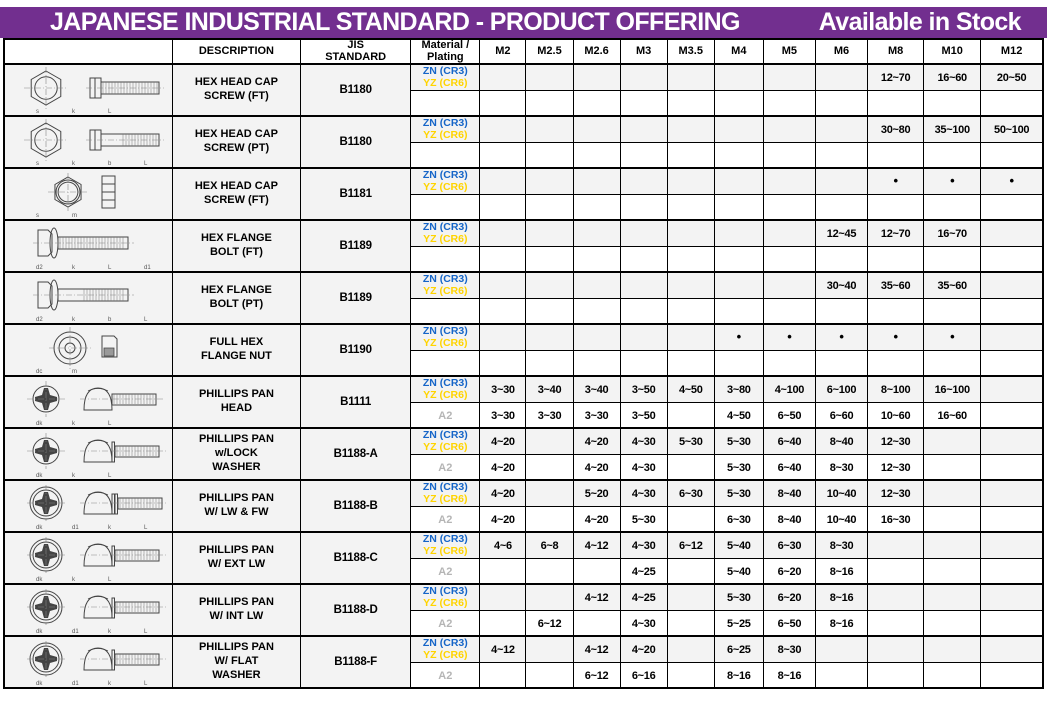 Image resolution: width=1047 pixels, height=723 pixels. Describe the element at coordinates (738, 493) in the screenshot. I see `value-cell-zn-m4: 5~30` at that location.